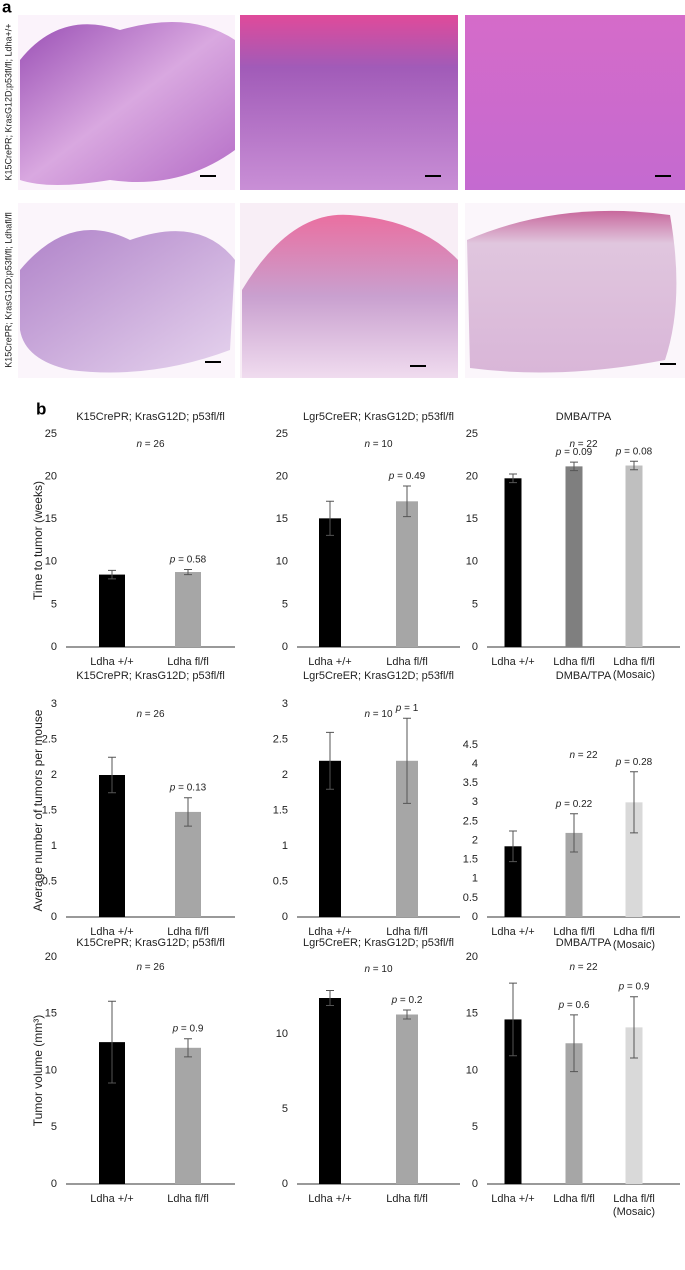 The width and height of the screenshot is (685, 1270). Describe the element at coordinates (8, 101) in the screenshot. I see `row-label: K15CrePR; KrasG12D;p53fl/fl; Ldha+/+` at that location.